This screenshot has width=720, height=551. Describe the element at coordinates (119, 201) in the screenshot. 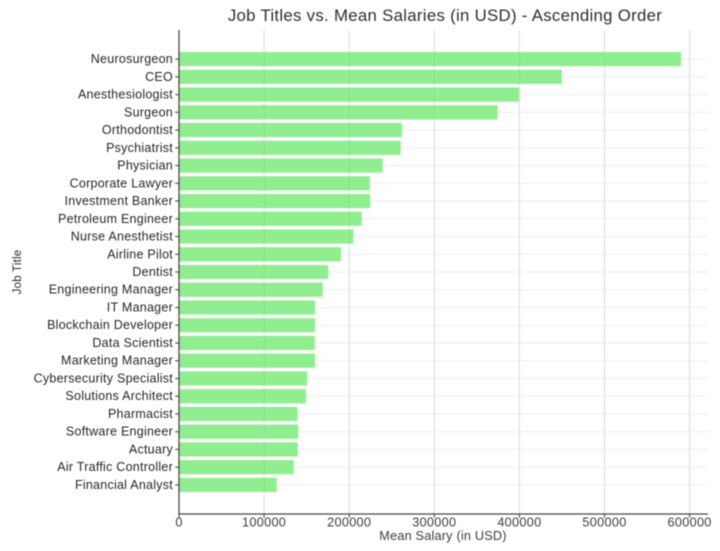

I see `svg-text: Investment Banker` at that location.